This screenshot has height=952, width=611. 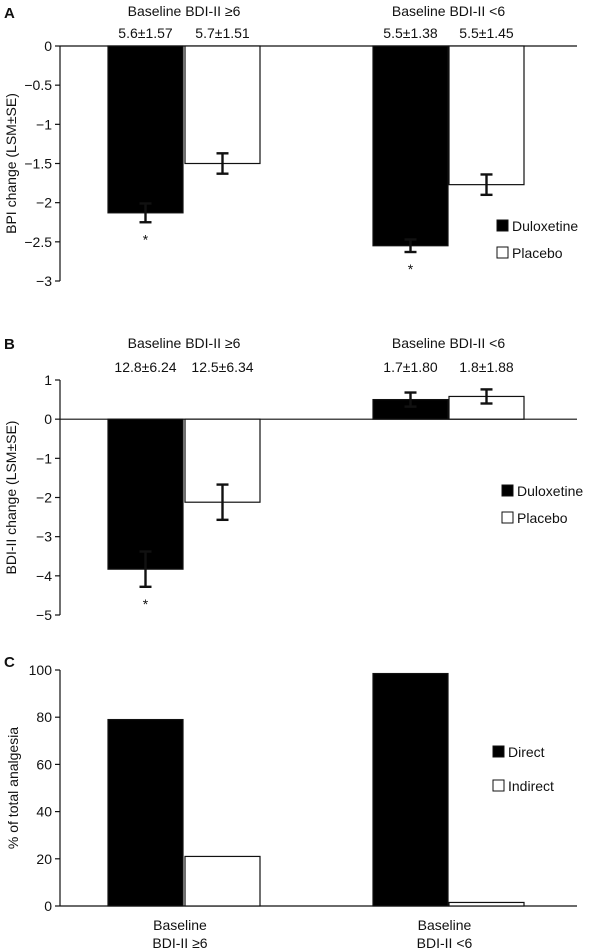 What do you see at coordinates (38, 85) in the screenshot?
I see `y-tick-label: −0.5` at bounding box center [38, 85].